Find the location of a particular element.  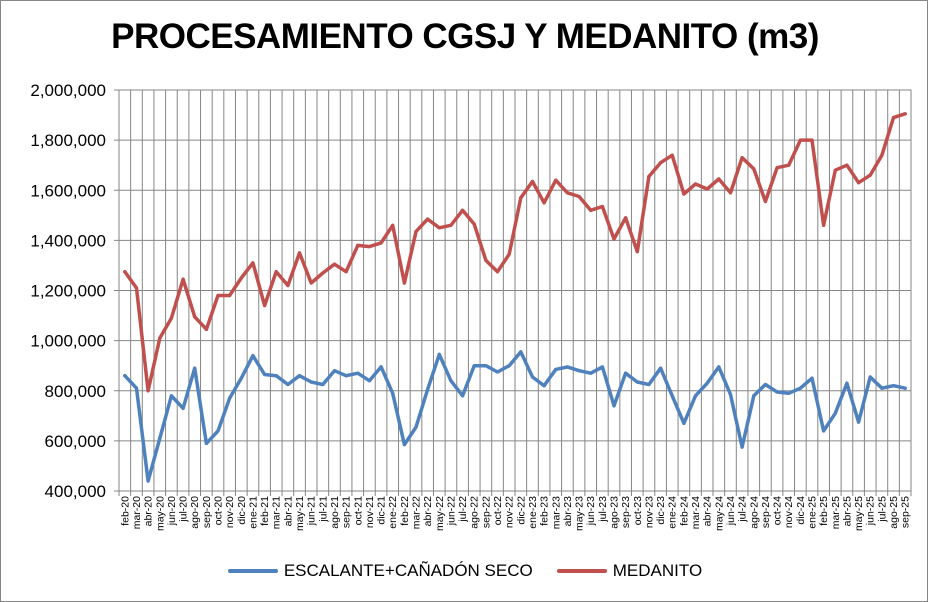

x-tick-label: abr-25 is located at coordinates (847, 511).